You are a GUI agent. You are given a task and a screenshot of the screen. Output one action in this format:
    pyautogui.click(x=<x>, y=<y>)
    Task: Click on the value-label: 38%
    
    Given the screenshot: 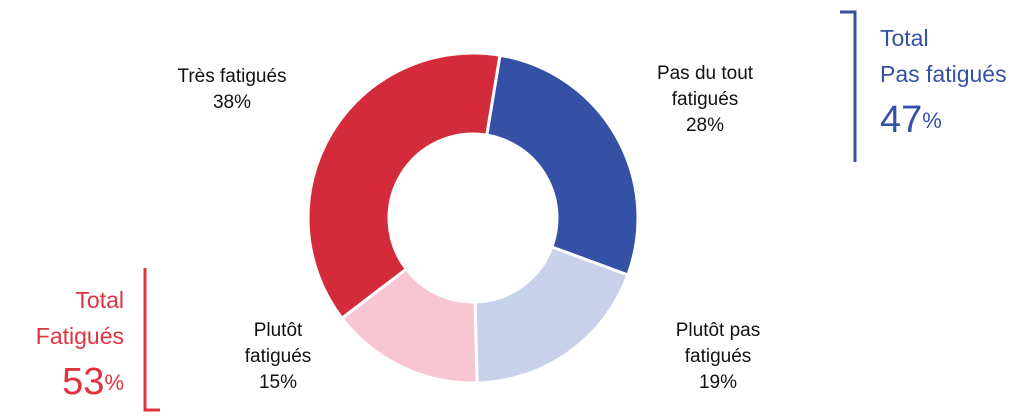 What is the action you would take?
    pyautogui.click(x=232, y=102)
    